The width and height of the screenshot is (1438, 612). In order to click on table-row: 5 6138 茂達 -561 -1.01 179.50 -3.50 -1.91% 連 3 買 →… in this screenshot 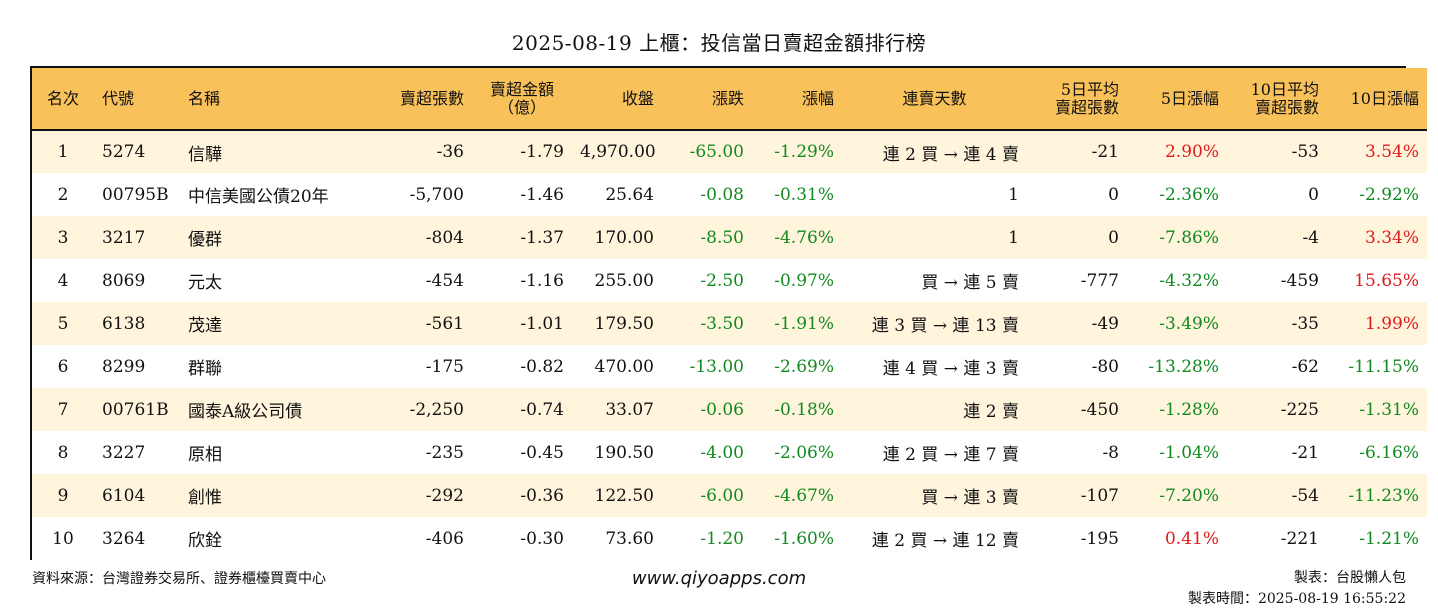, I will do `click(729, 323)`.